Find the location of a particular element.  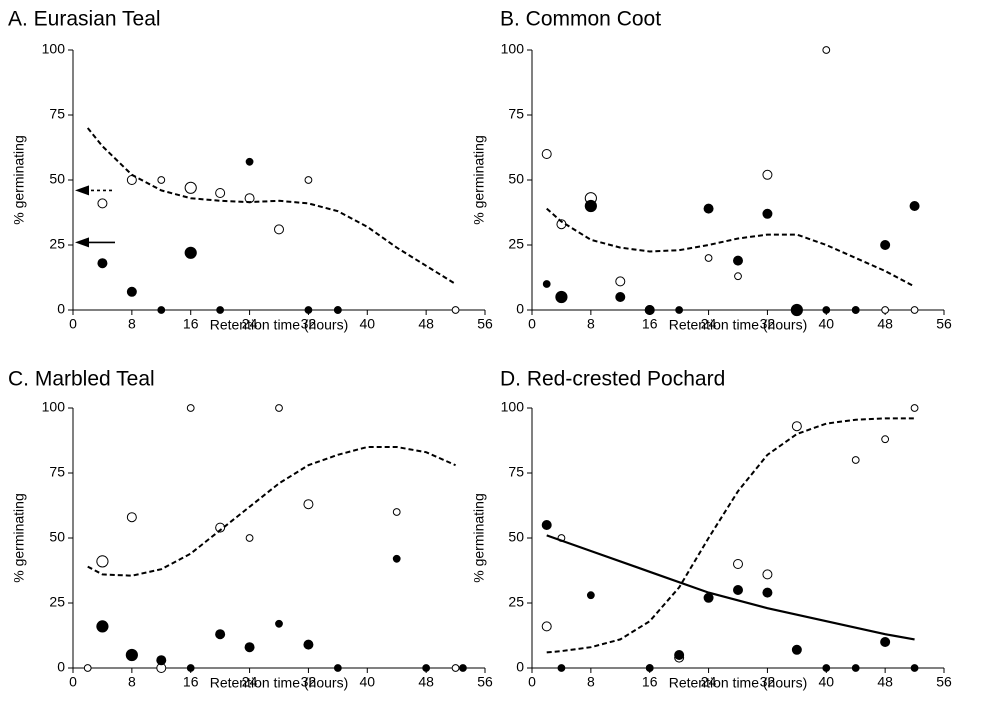

panel-title: B. Common Coot is located at coordinates (580, 19).